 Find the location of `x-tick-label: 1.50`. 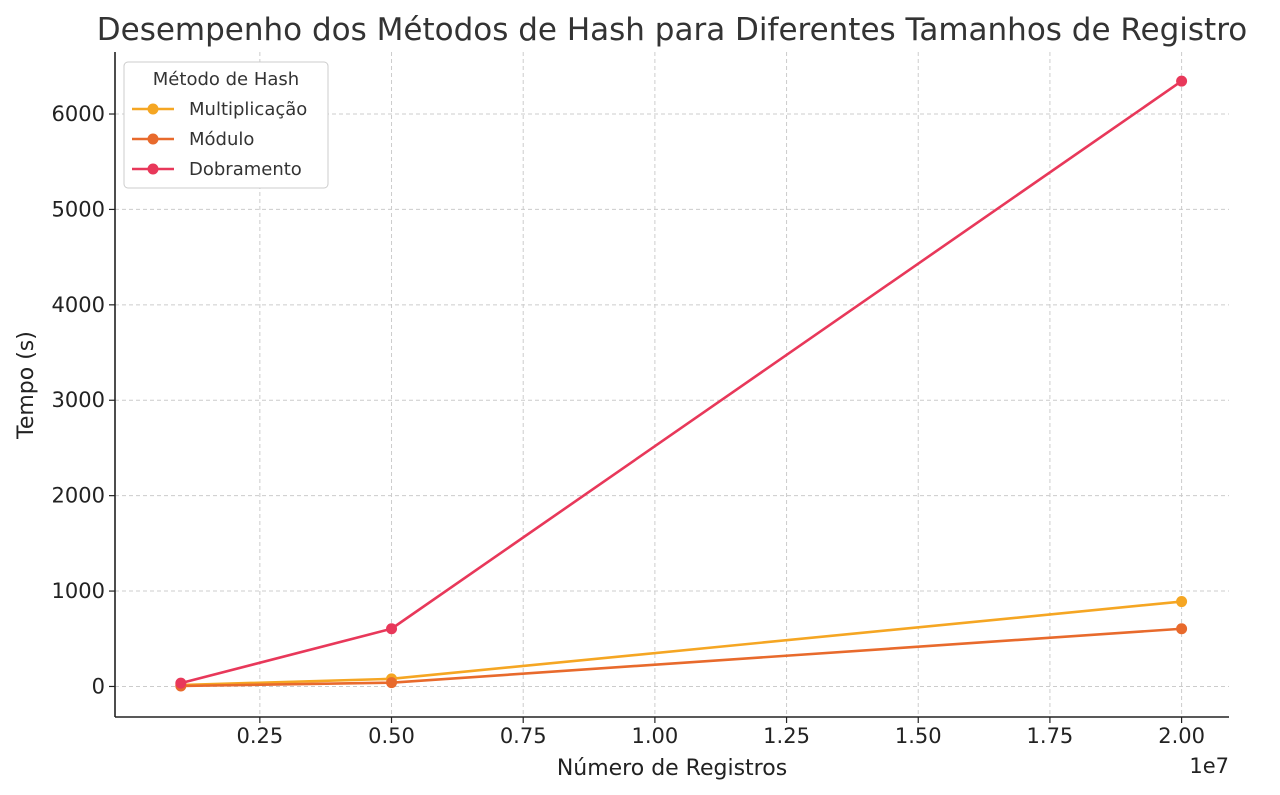

x-tick-label: 1.50 is located at coordinates (918, 736).